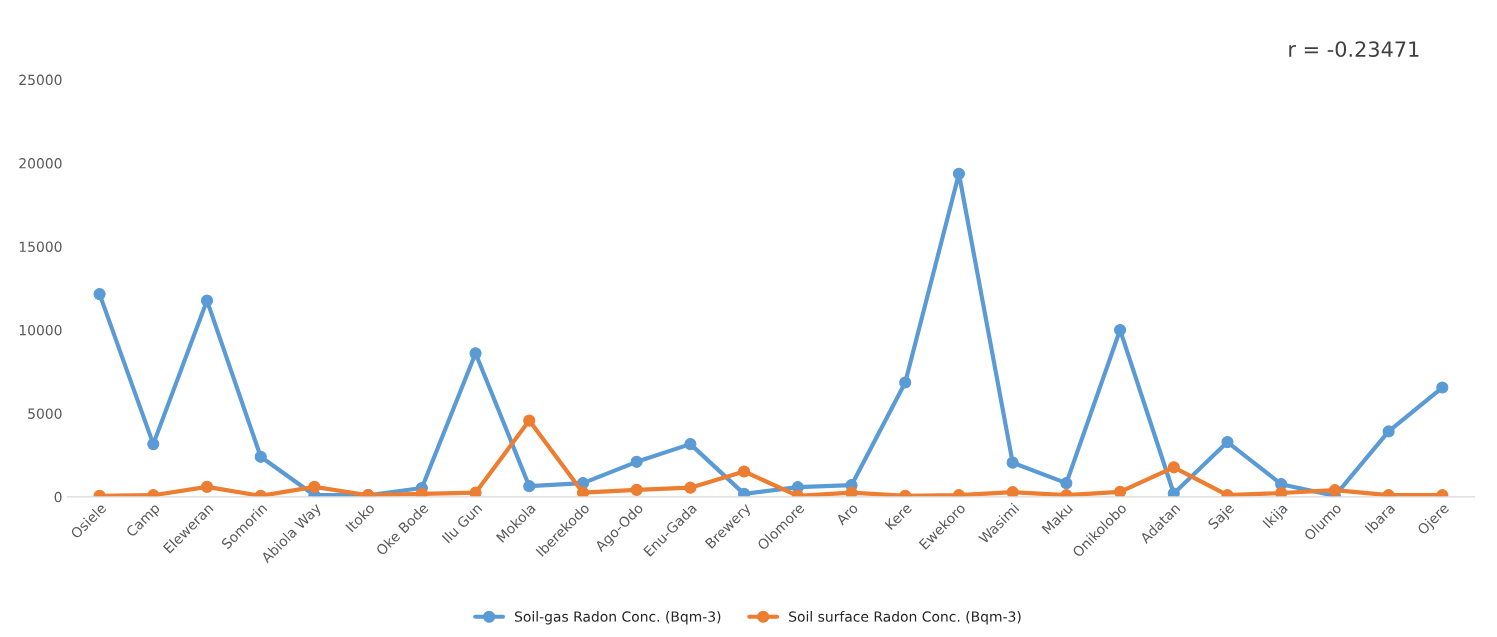  Describe the element at coordinates (45, 413) in the screenshot. I see `y-tick-label: 5000` at that location.